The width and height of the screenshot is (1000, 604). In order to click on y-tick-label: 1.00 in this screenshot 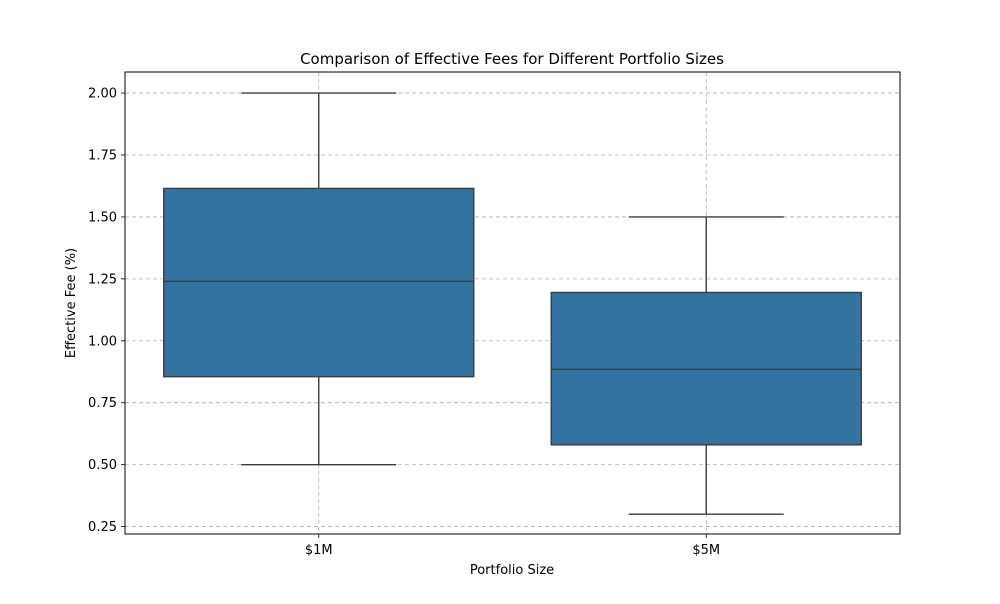, I will do `click(102, 341)`.